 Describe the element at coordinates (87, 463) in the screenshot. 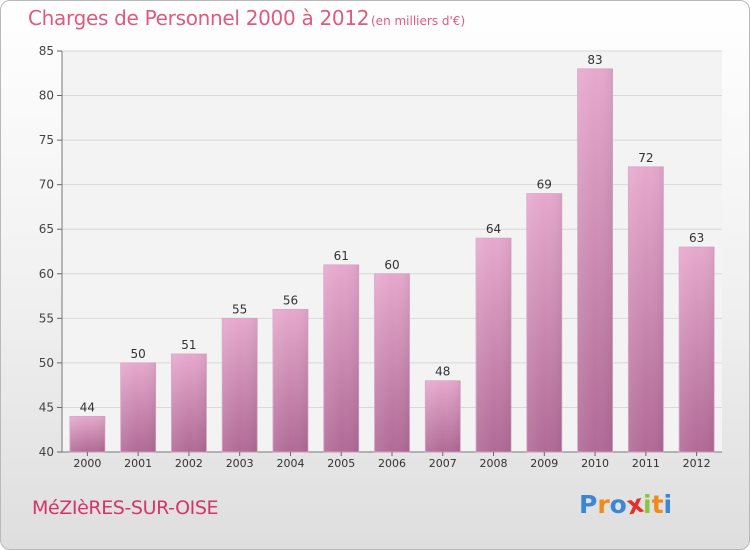

I see `x-tick-label: 2000` at that location.